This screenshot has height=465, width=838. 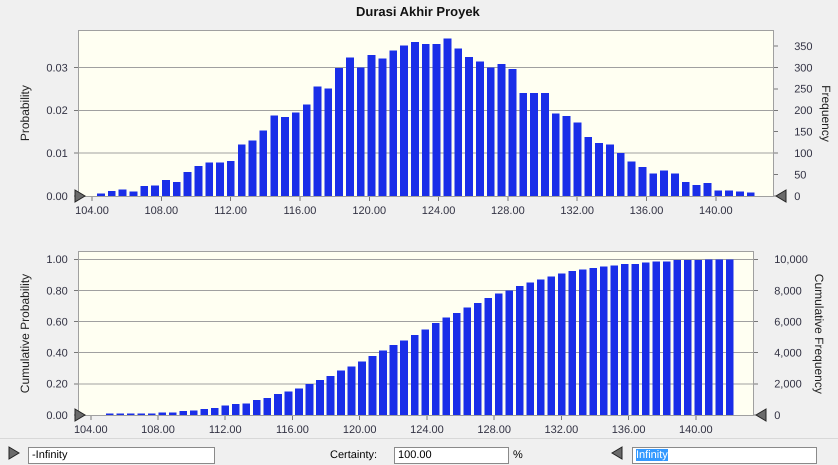 I want to click on y-tick-label: 0.80, so click(x=57, y=291).